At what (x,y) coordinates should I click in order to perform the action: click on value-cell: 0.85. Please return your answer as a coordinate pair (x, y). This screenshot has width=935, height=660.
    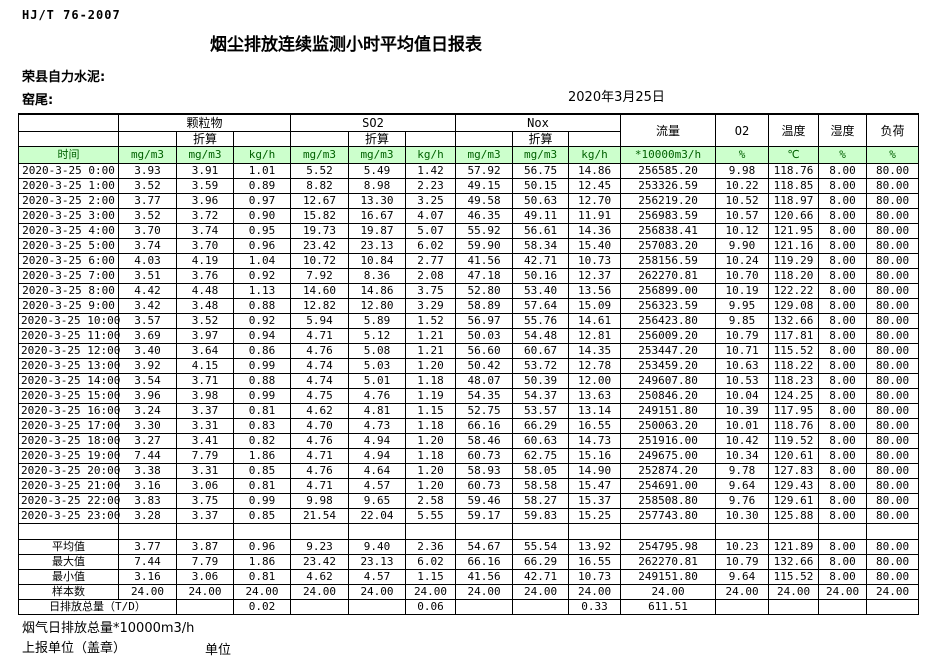
    Looking at the image, I should click on (262, 471).